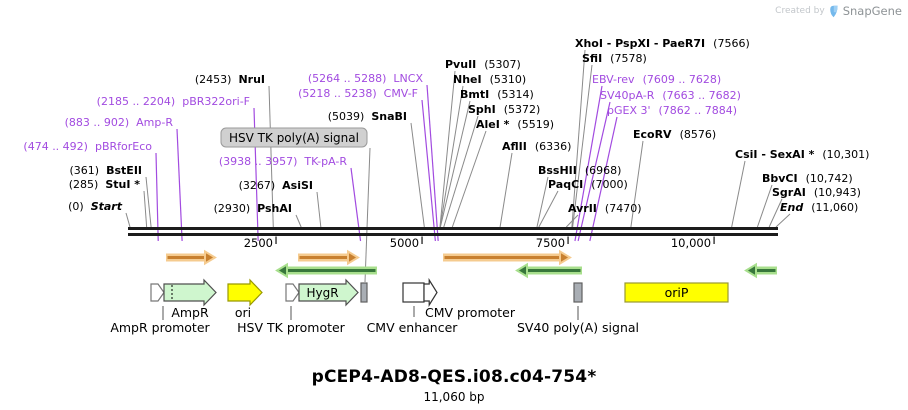  Describe the element at coordinates (87, 146) in the screenshot. I see `primer-label: (474 .. 492) pBRforEco` at that location.